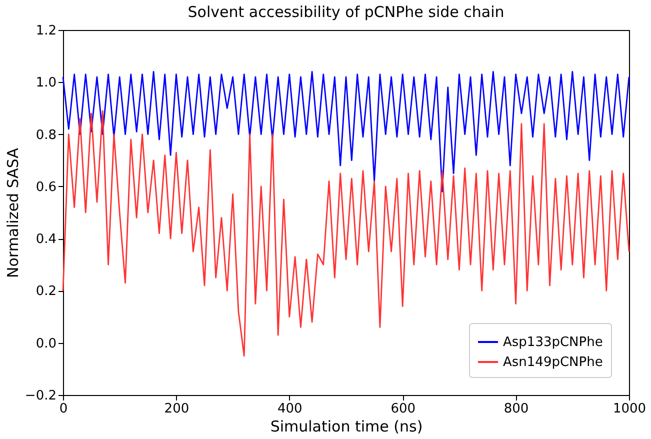  I want to click on y-axis-title: Normalized SASA, so click(13, 212).